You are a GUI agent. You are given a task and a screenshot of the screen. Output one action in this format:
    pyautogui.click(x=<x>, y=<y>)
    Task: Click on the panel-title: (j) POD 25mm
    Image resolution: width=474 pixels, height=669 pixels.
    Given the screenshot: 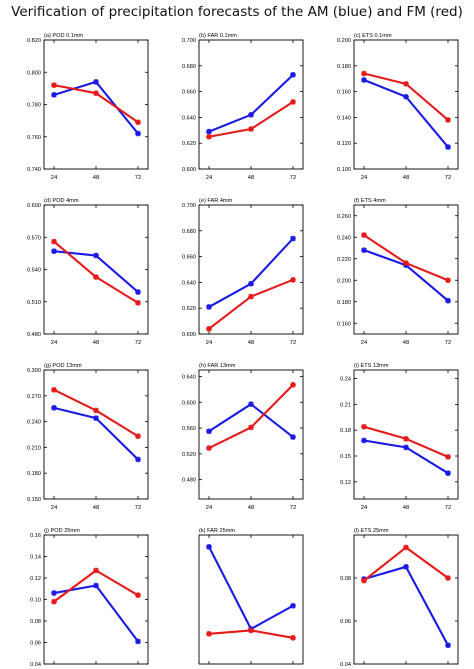 What is the action you would take?
    pyautogui.click(x=62, y=531)
    